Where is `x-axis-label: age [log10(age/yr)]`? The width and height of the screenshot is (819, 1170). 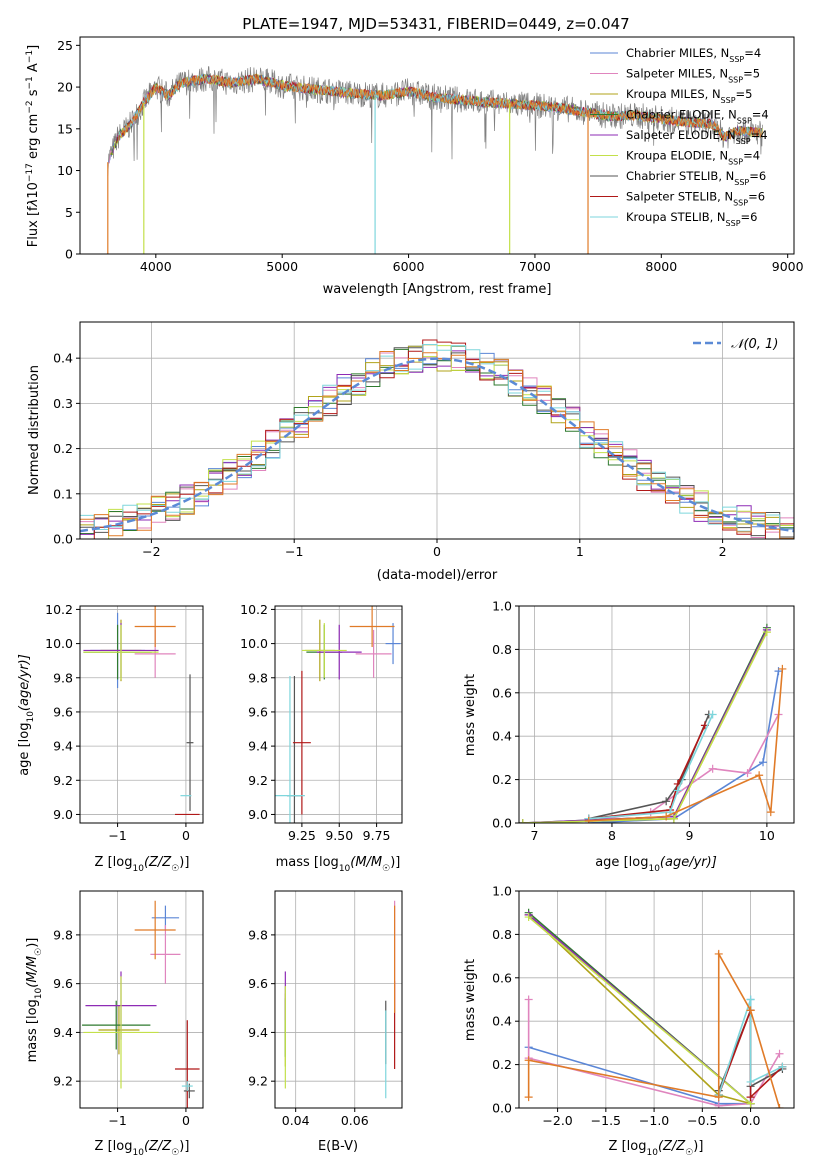
x-axis-label: age [log10(age/yr)] is located at coordinates (656, 864).